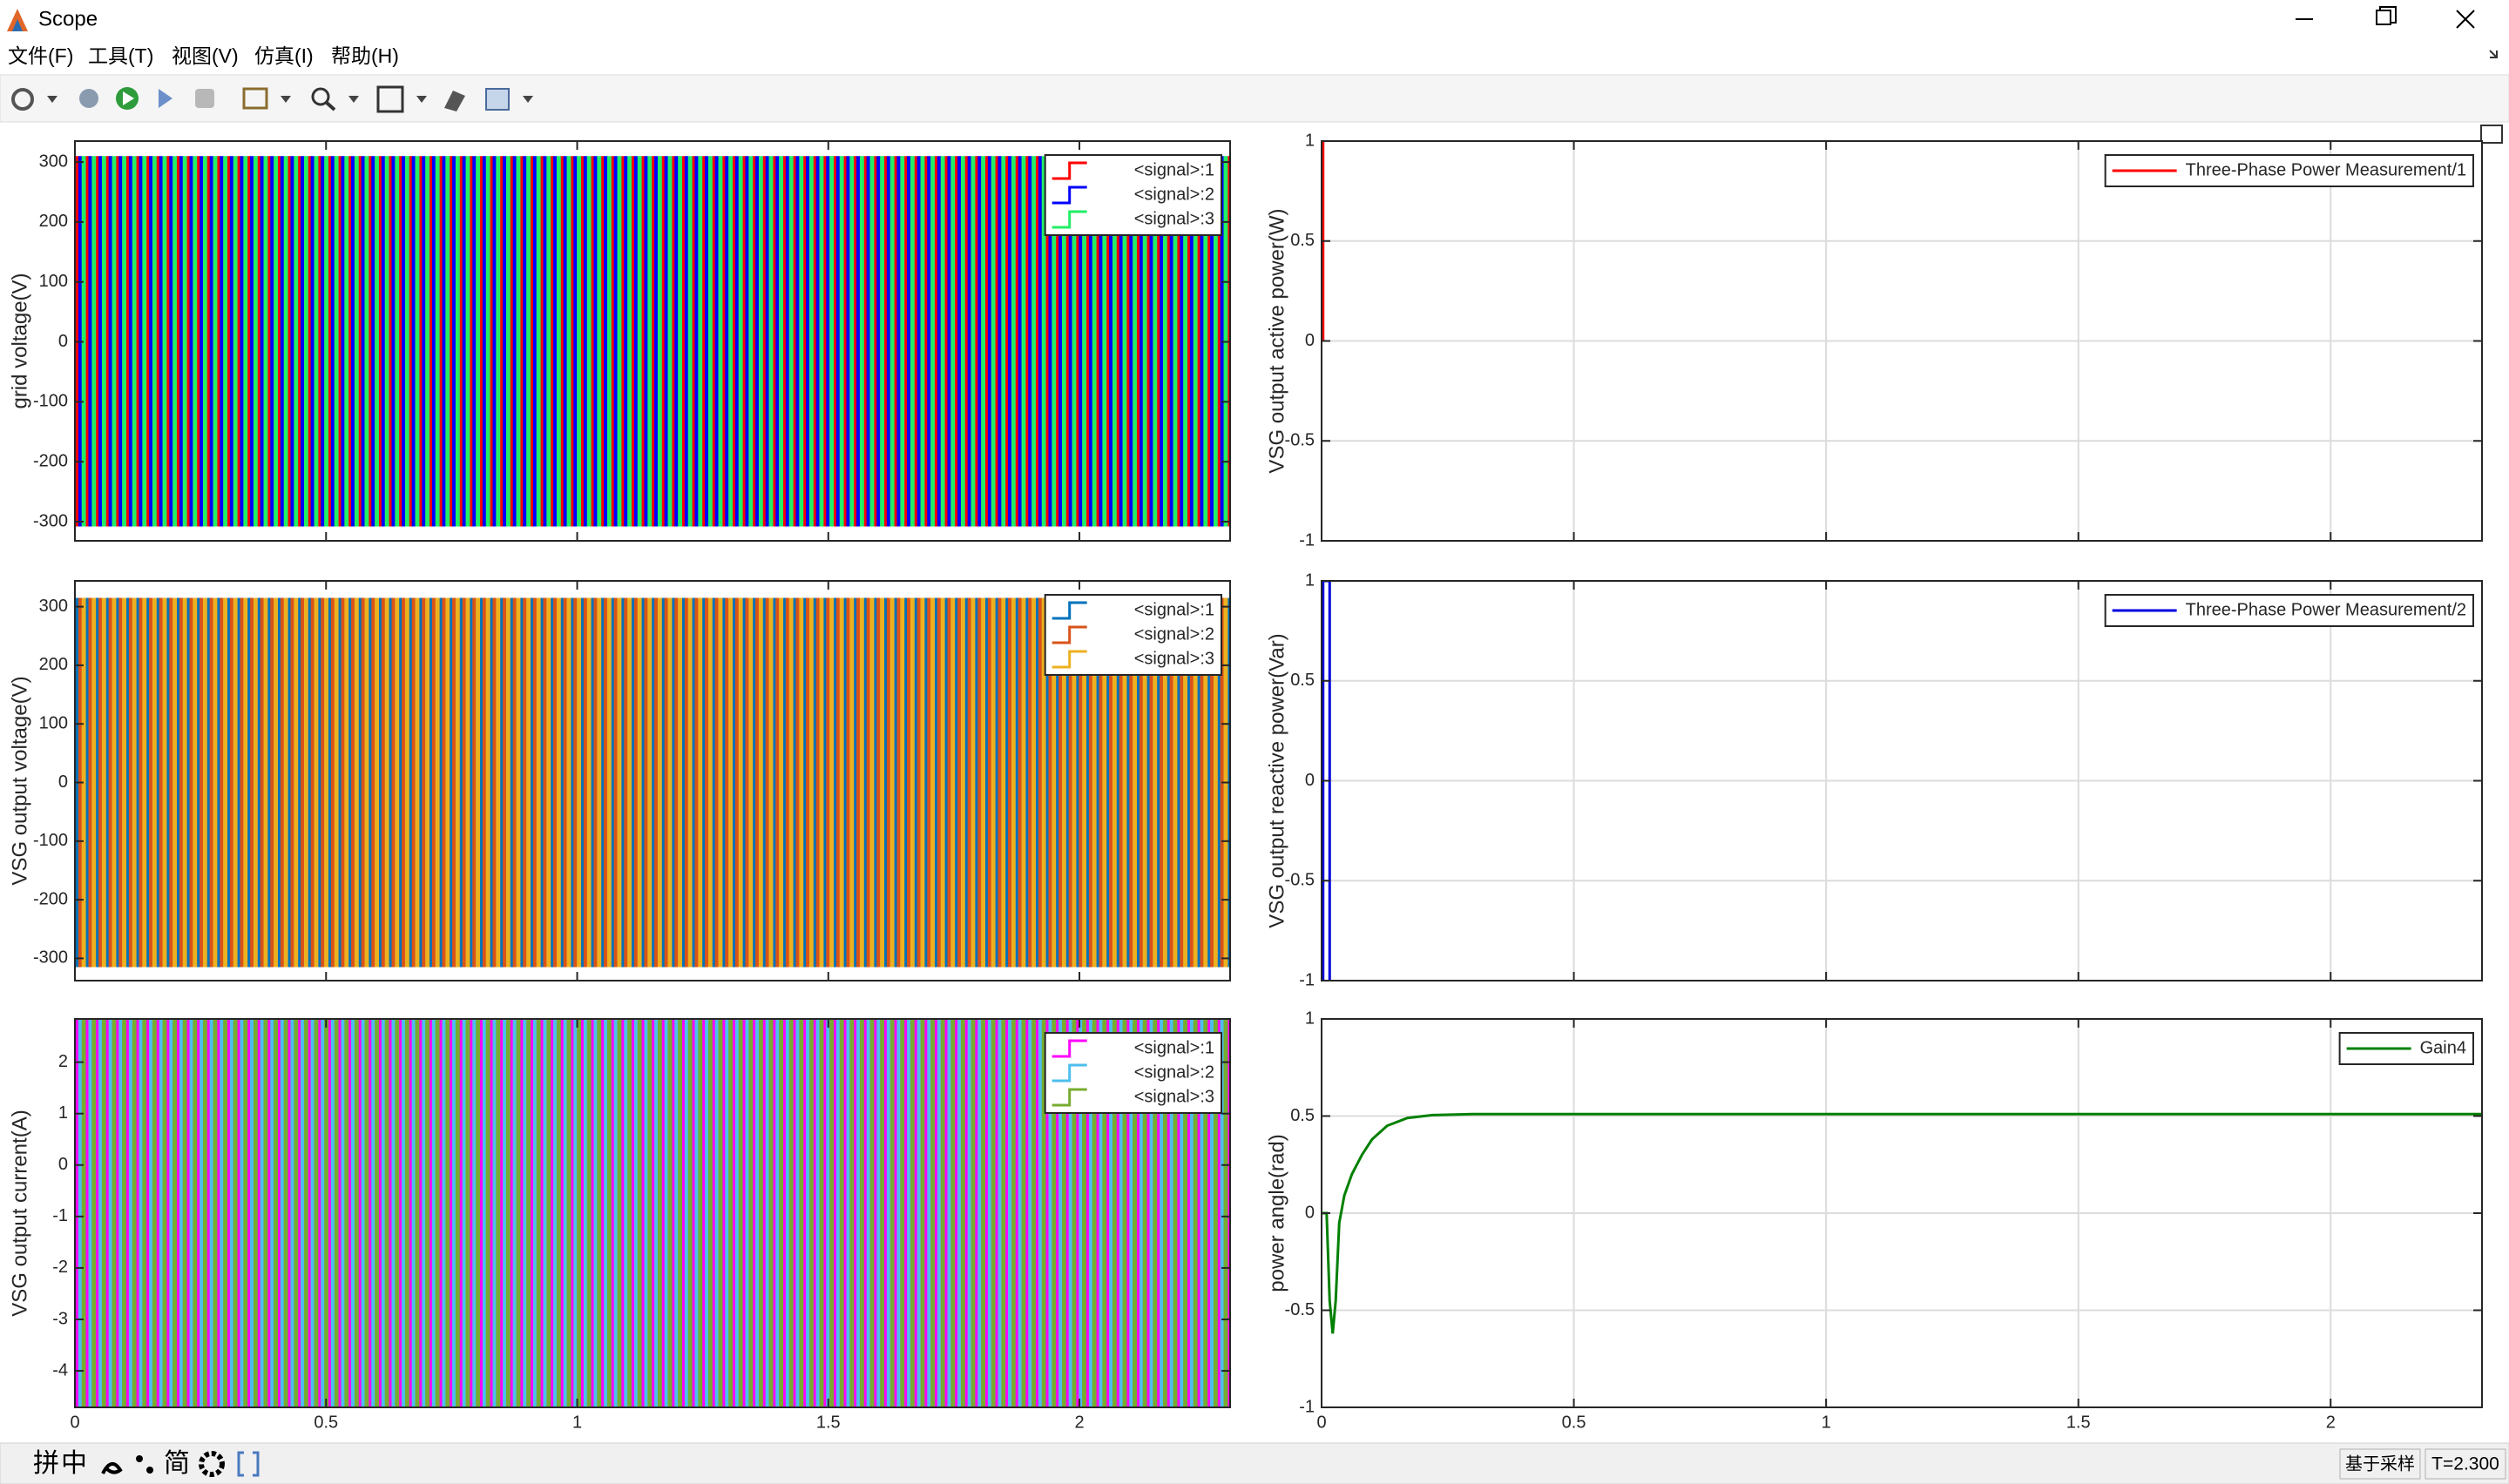  I want to click on menu-item: 工具(T), so click(120, 56).